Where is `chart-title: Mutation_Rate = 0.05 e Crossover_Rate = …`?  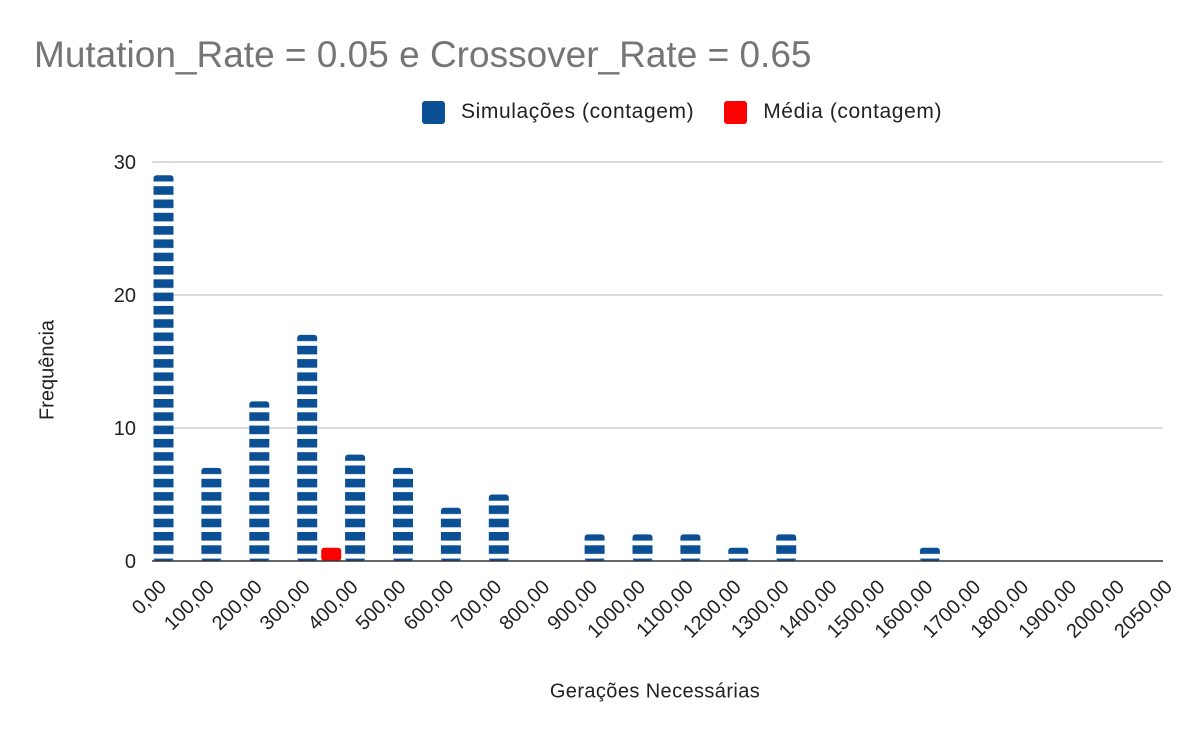 chart-title: Mutation_Rate = 0.05 e Crossover_Rate = … is located at coordinates (423, 54).